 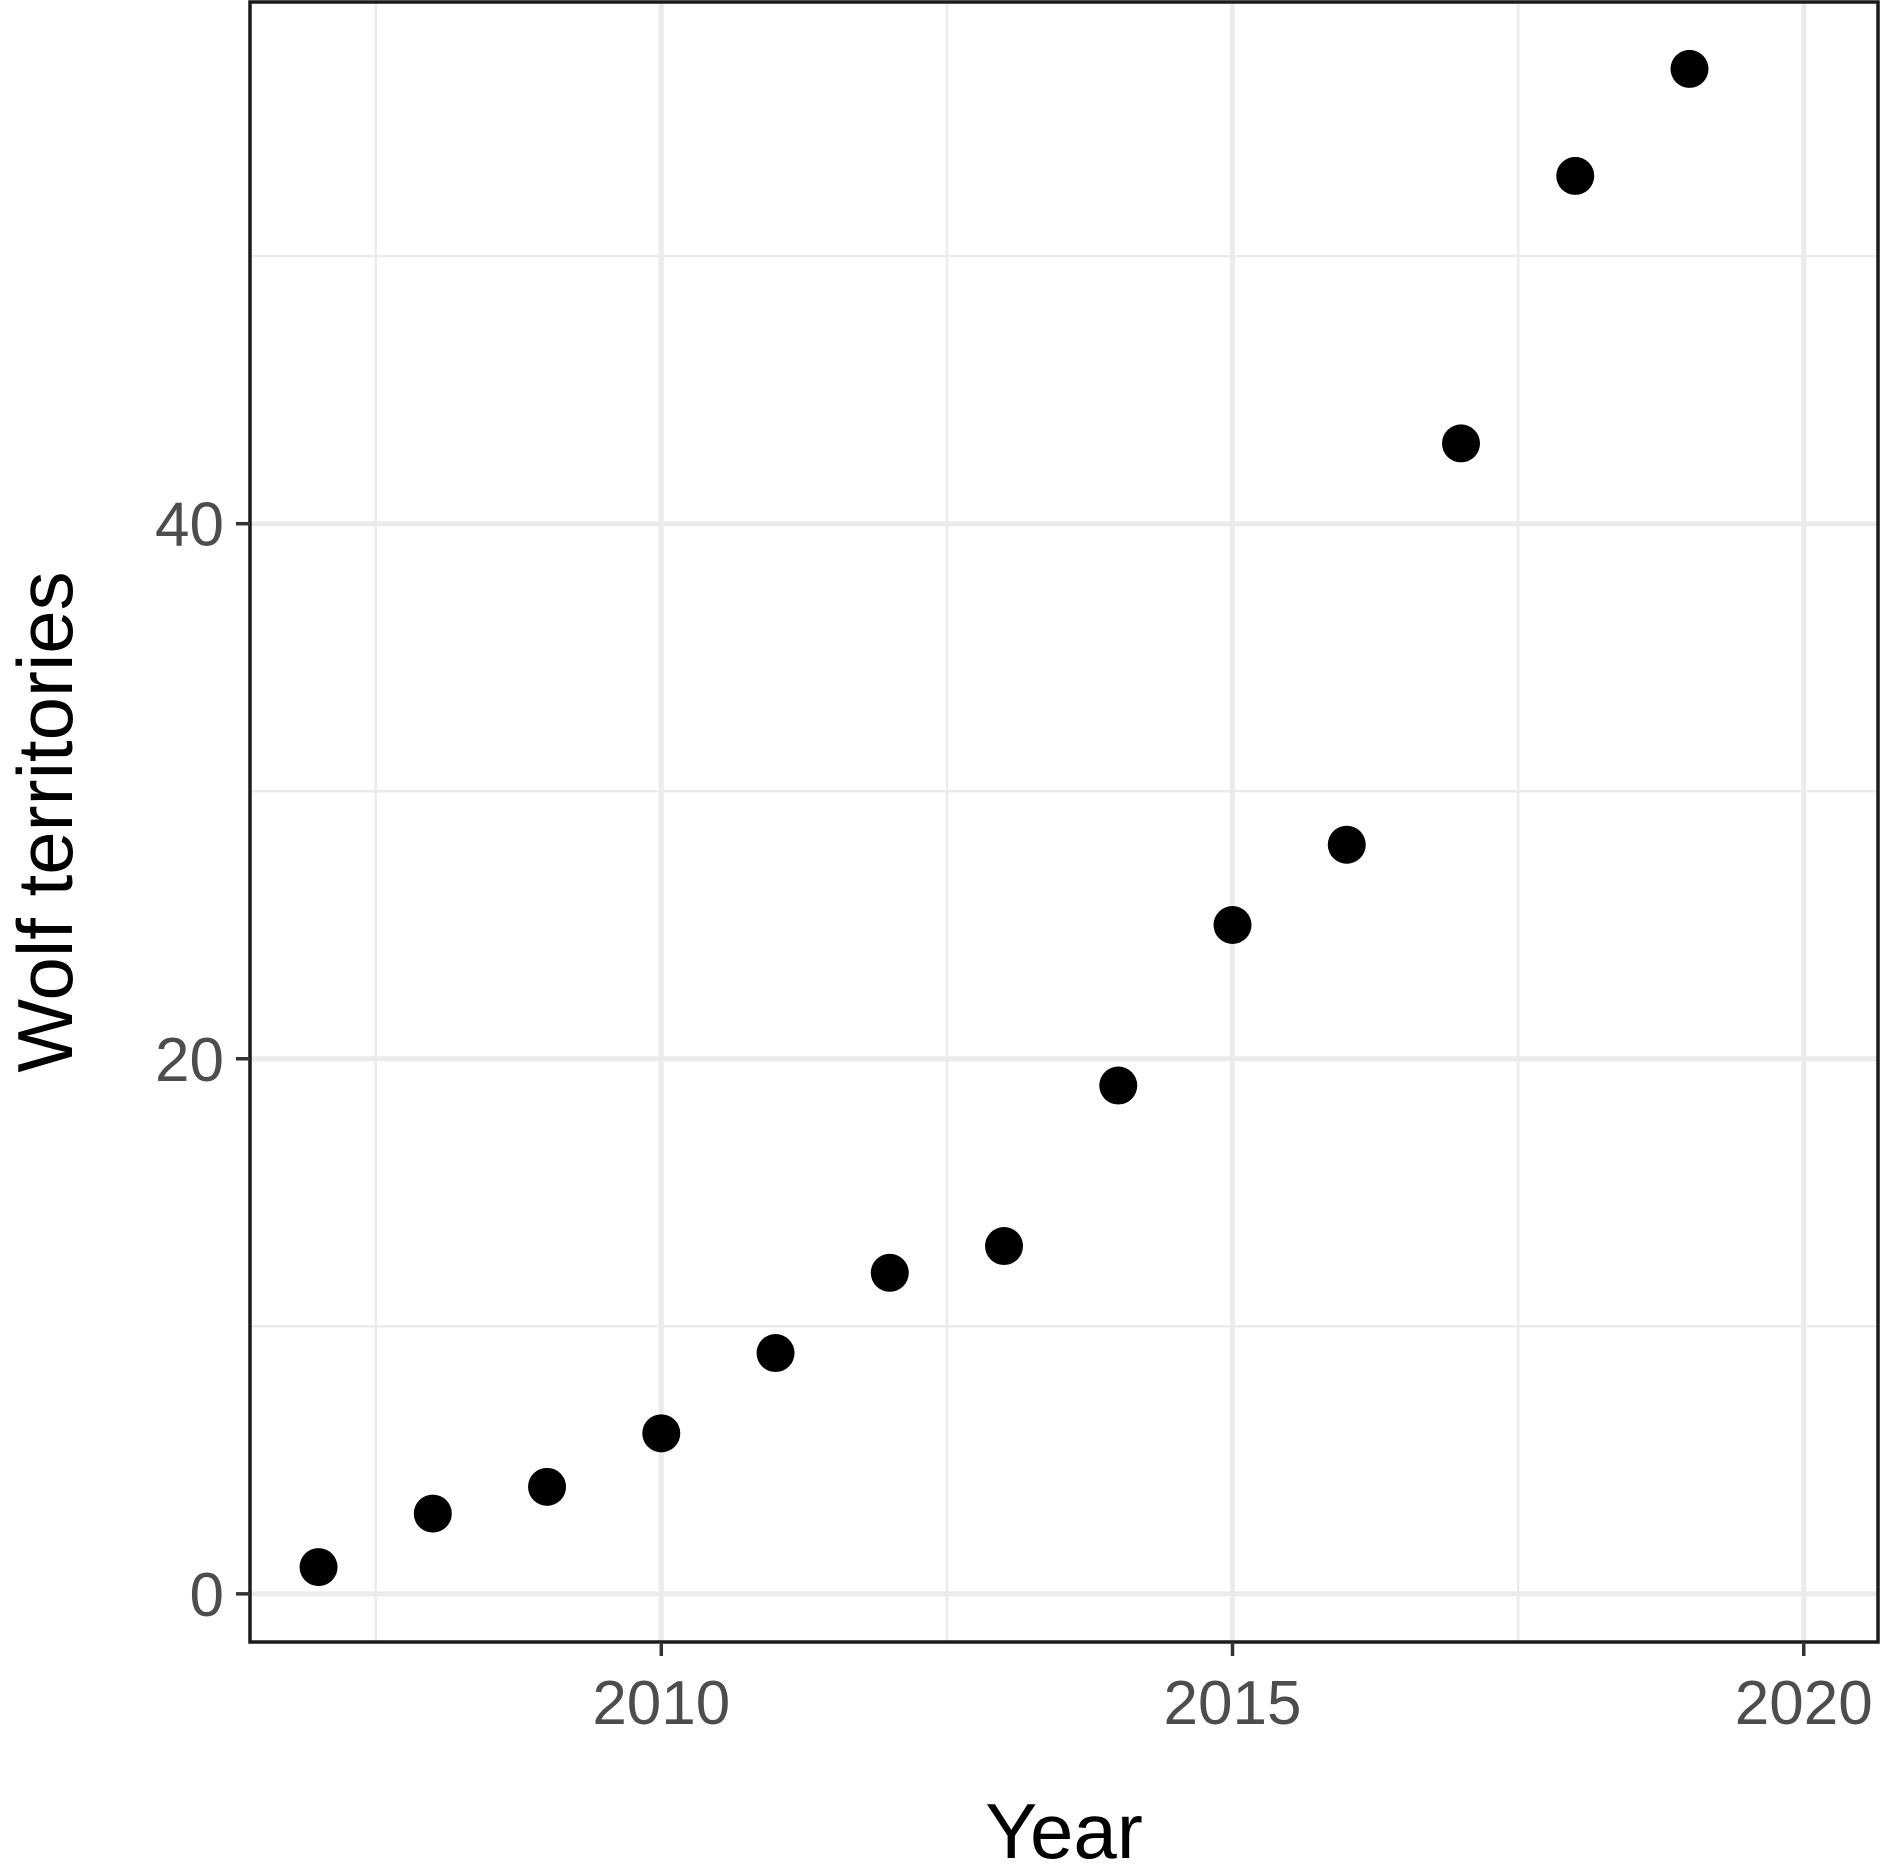 What do you see at coordinates (1064, 1826) in the screenshot?
I see `x-axis-title: Year` at bounding box center [1064, 1826].